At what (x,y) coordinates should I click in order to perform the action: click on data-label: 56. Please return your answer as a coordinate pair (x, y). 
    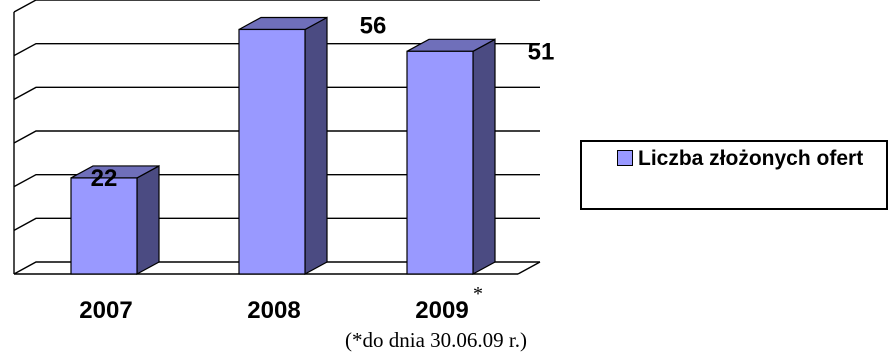
    Looking at the image, I should click on (373, 25).